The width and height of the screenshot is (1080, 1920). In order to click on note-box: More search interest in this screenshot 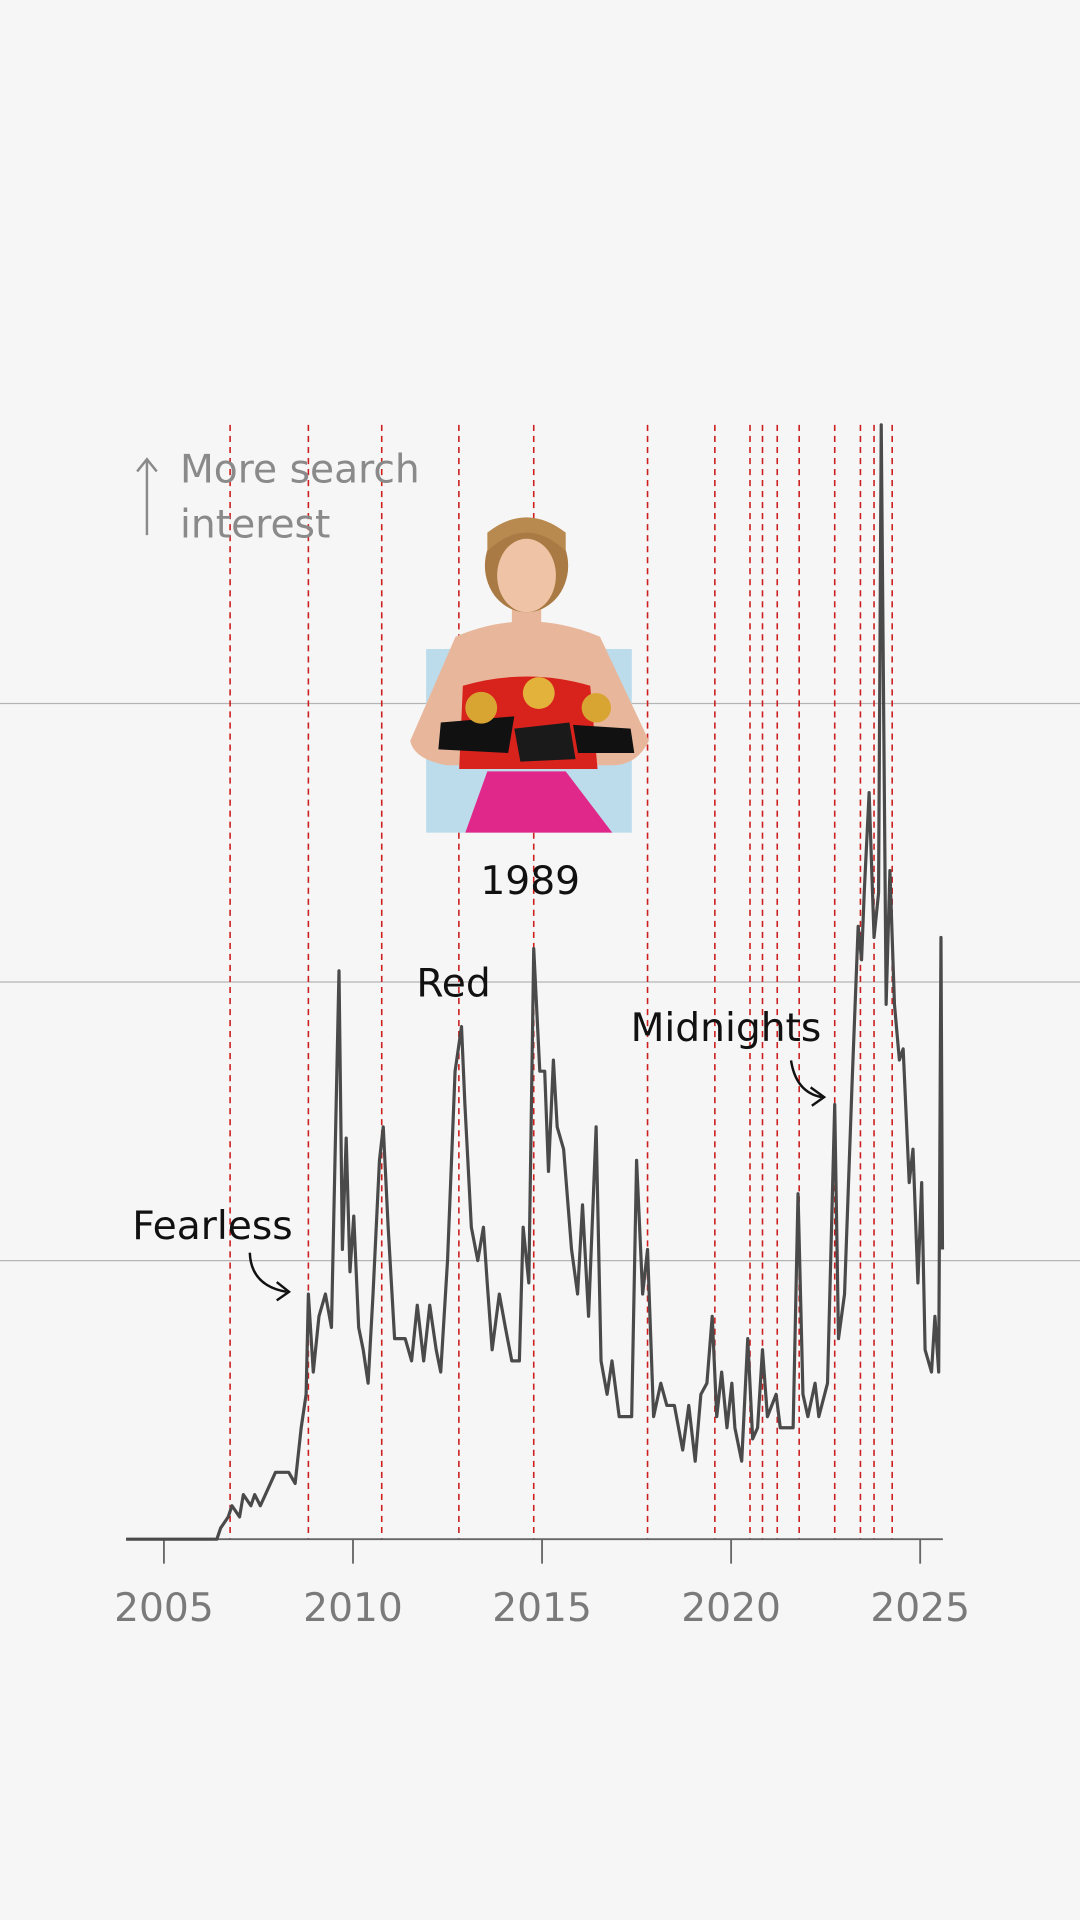, I will do `click(300, 496)`.